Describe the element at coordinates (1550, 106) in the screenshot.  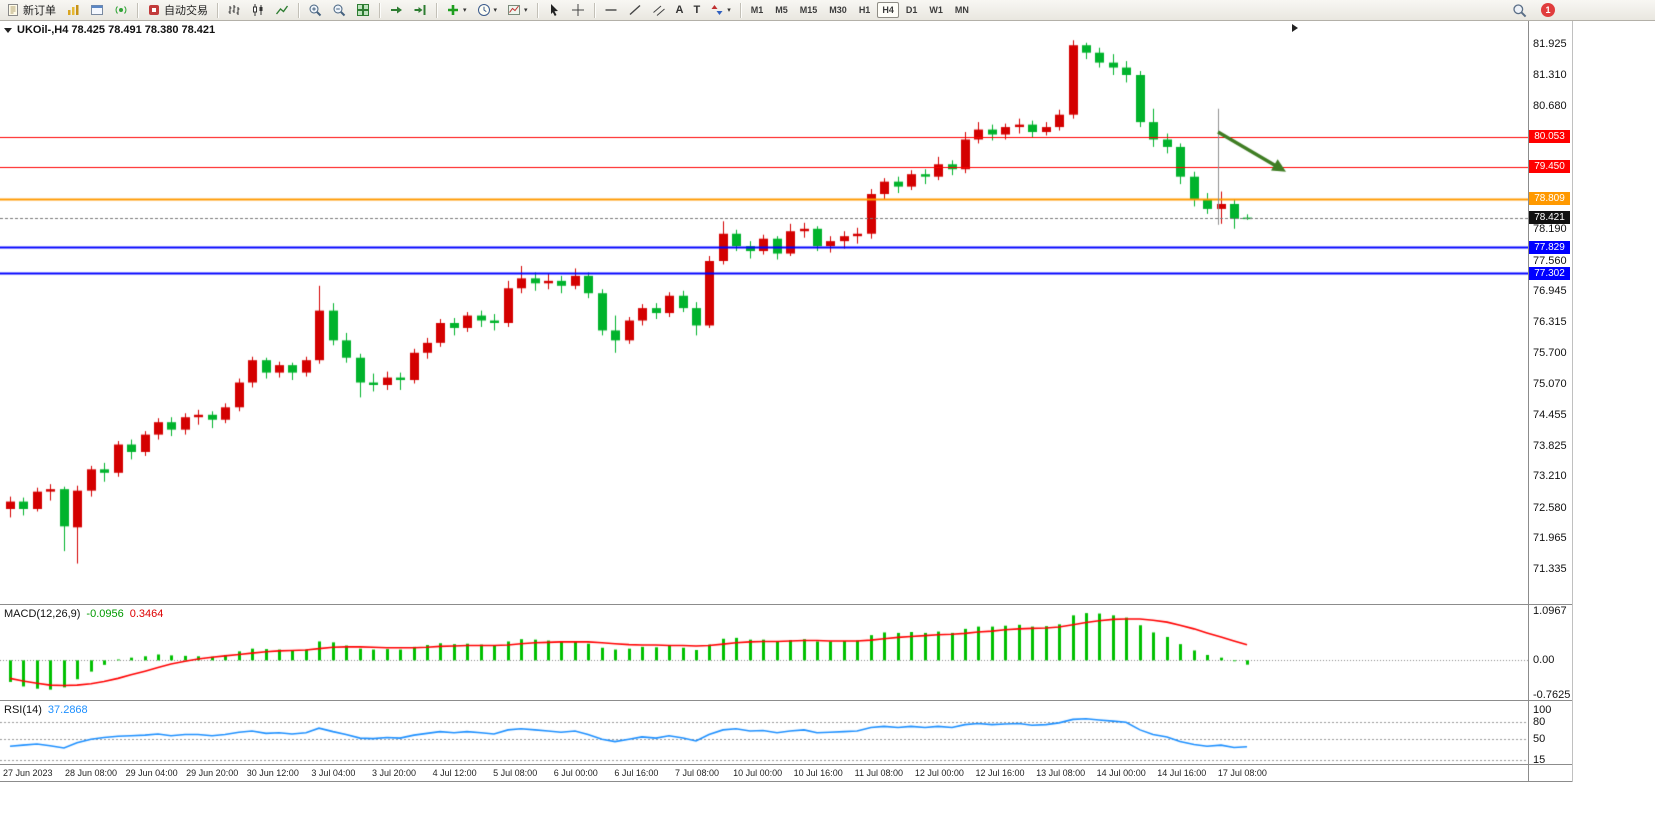
I see `price-axis-label: 80.680` at that location.